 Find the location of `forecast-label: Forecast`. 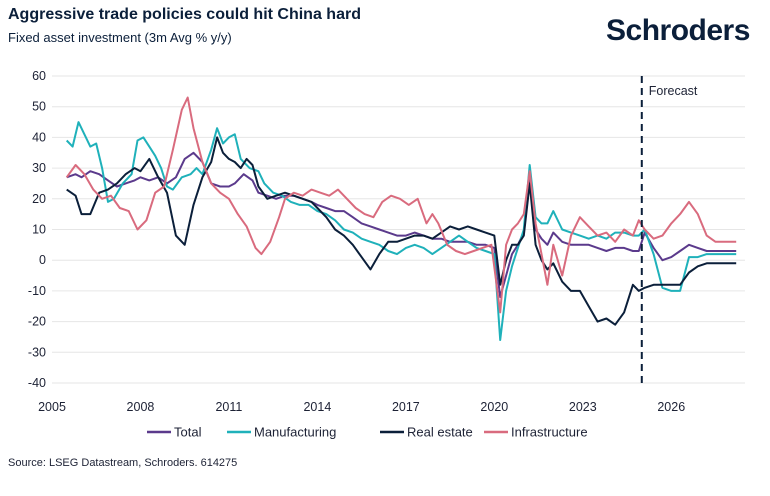

forecast-label: Forecast is located at coordinates (673, 91).